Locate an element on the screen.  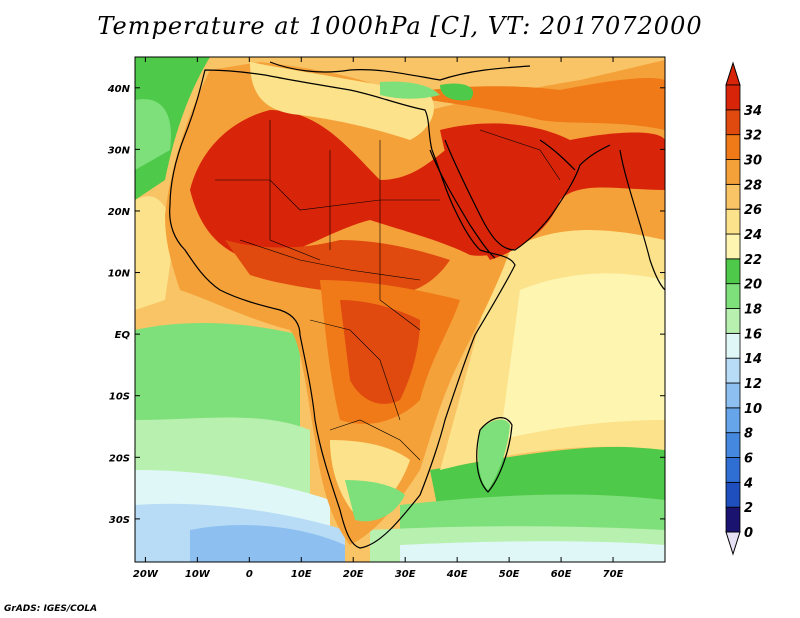
colorbar-label: 4 is located at coordinates (748, 483).